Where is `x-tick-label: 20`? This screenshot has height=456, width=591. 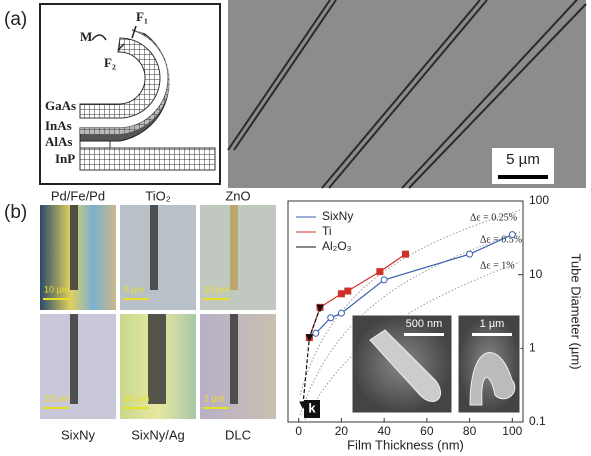
x-tick-label: 20 is located at coordinates (342, 431).